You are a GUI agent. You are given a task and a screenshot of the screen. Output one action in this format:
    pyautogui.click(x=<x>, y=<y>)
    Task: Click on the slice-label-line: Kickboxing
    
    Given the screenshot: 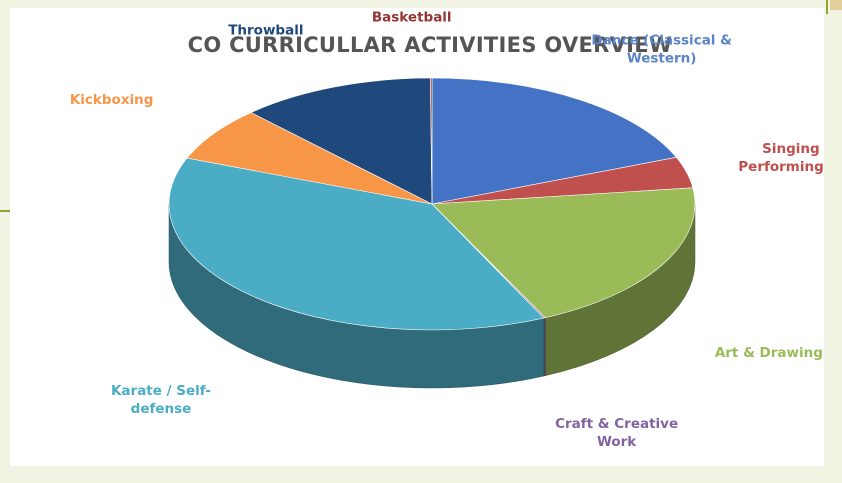 What is the action you would take?
    pyautogui.click(x=112, y=100)
    